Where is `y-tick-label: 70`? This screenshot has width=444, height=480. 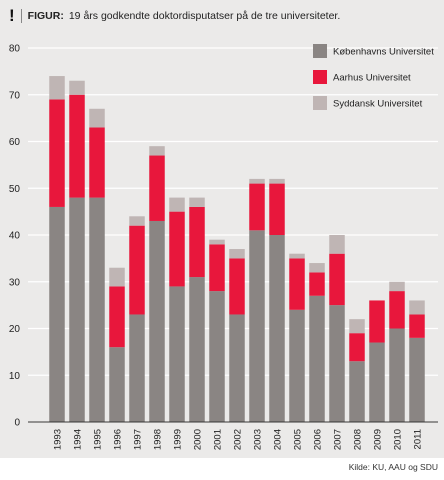
y-tick-label: 70 is located at coordinates (15, 95).